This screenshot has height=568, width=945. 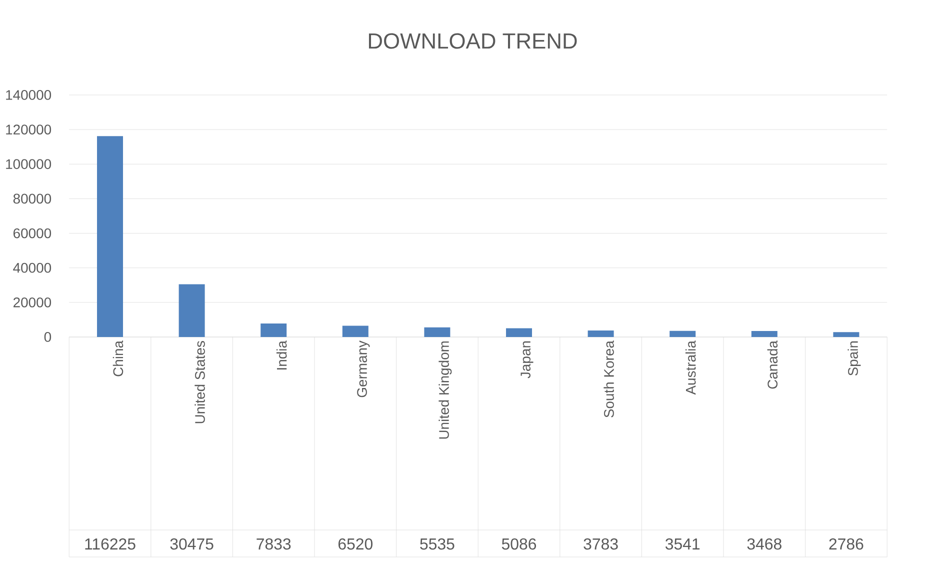 What do you see at coordinates (355, 544) in the screenshot?
I see `data-label: 6520` at bounding box center [355, 544].